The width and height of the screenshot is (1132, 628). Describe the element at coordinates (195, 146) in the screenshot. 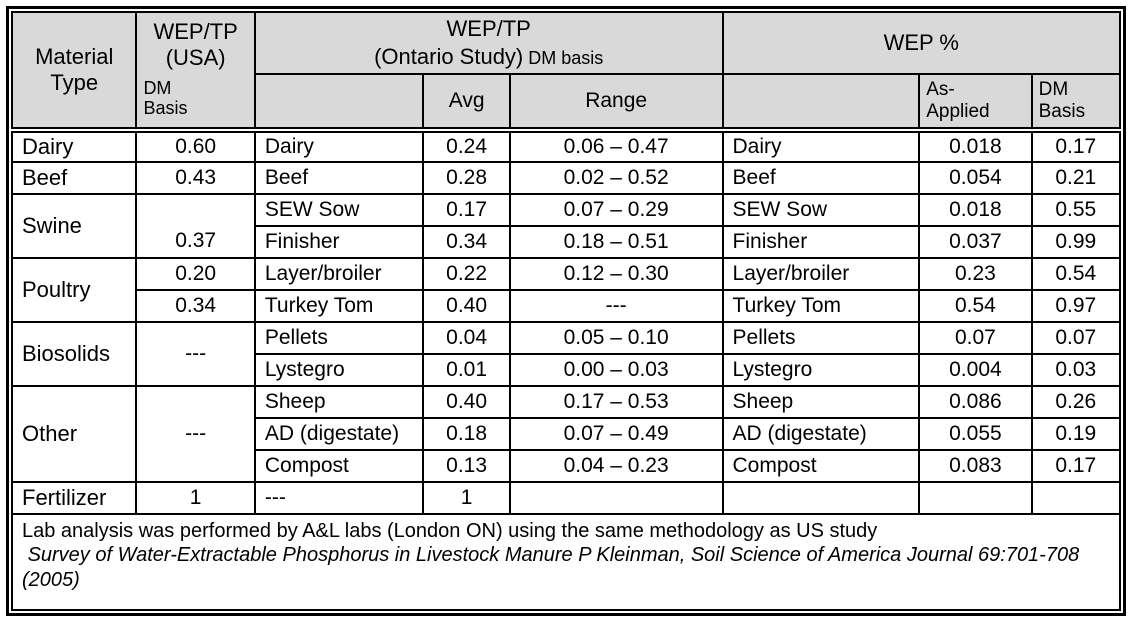

I see `dairy-usa-value: 0.60` at that location.